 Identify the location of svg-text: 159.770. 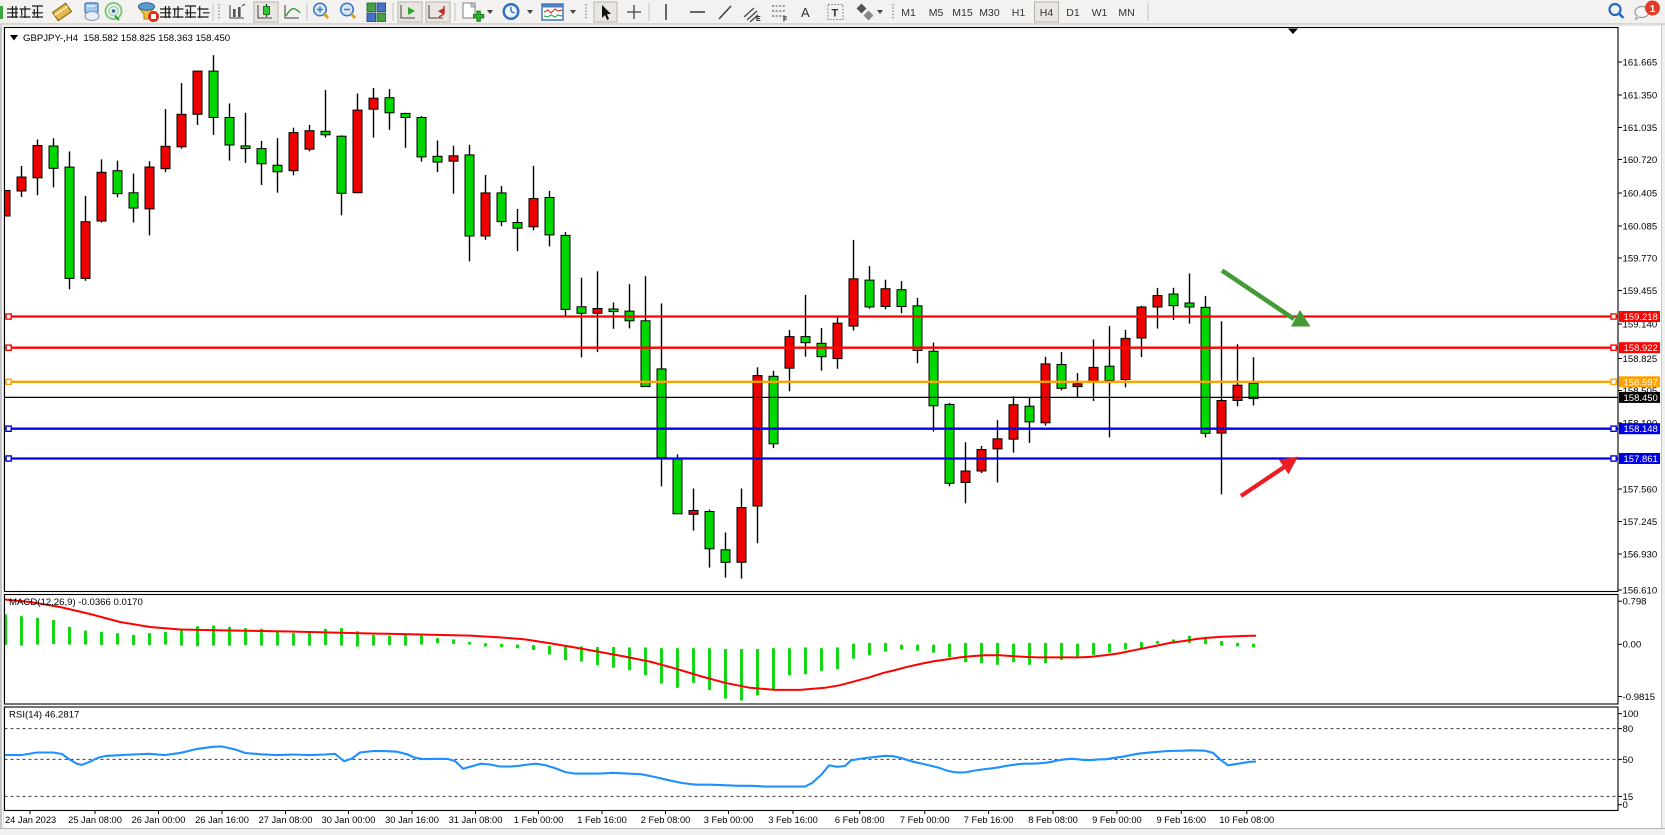
(1640, 258).